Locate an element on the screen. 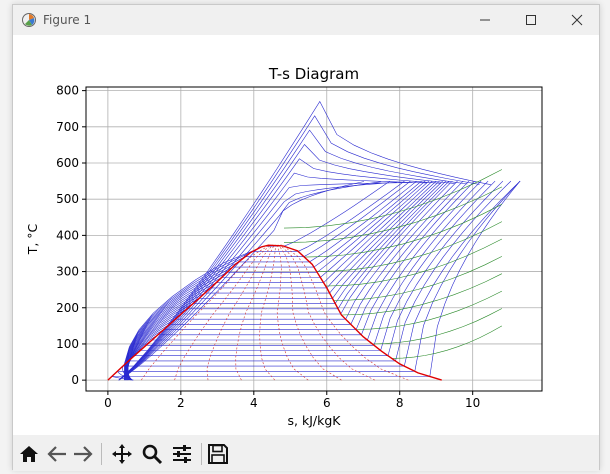 The height and width of the screenshot is (474, 610). minimize-icon is located at coordinates (485, 20).